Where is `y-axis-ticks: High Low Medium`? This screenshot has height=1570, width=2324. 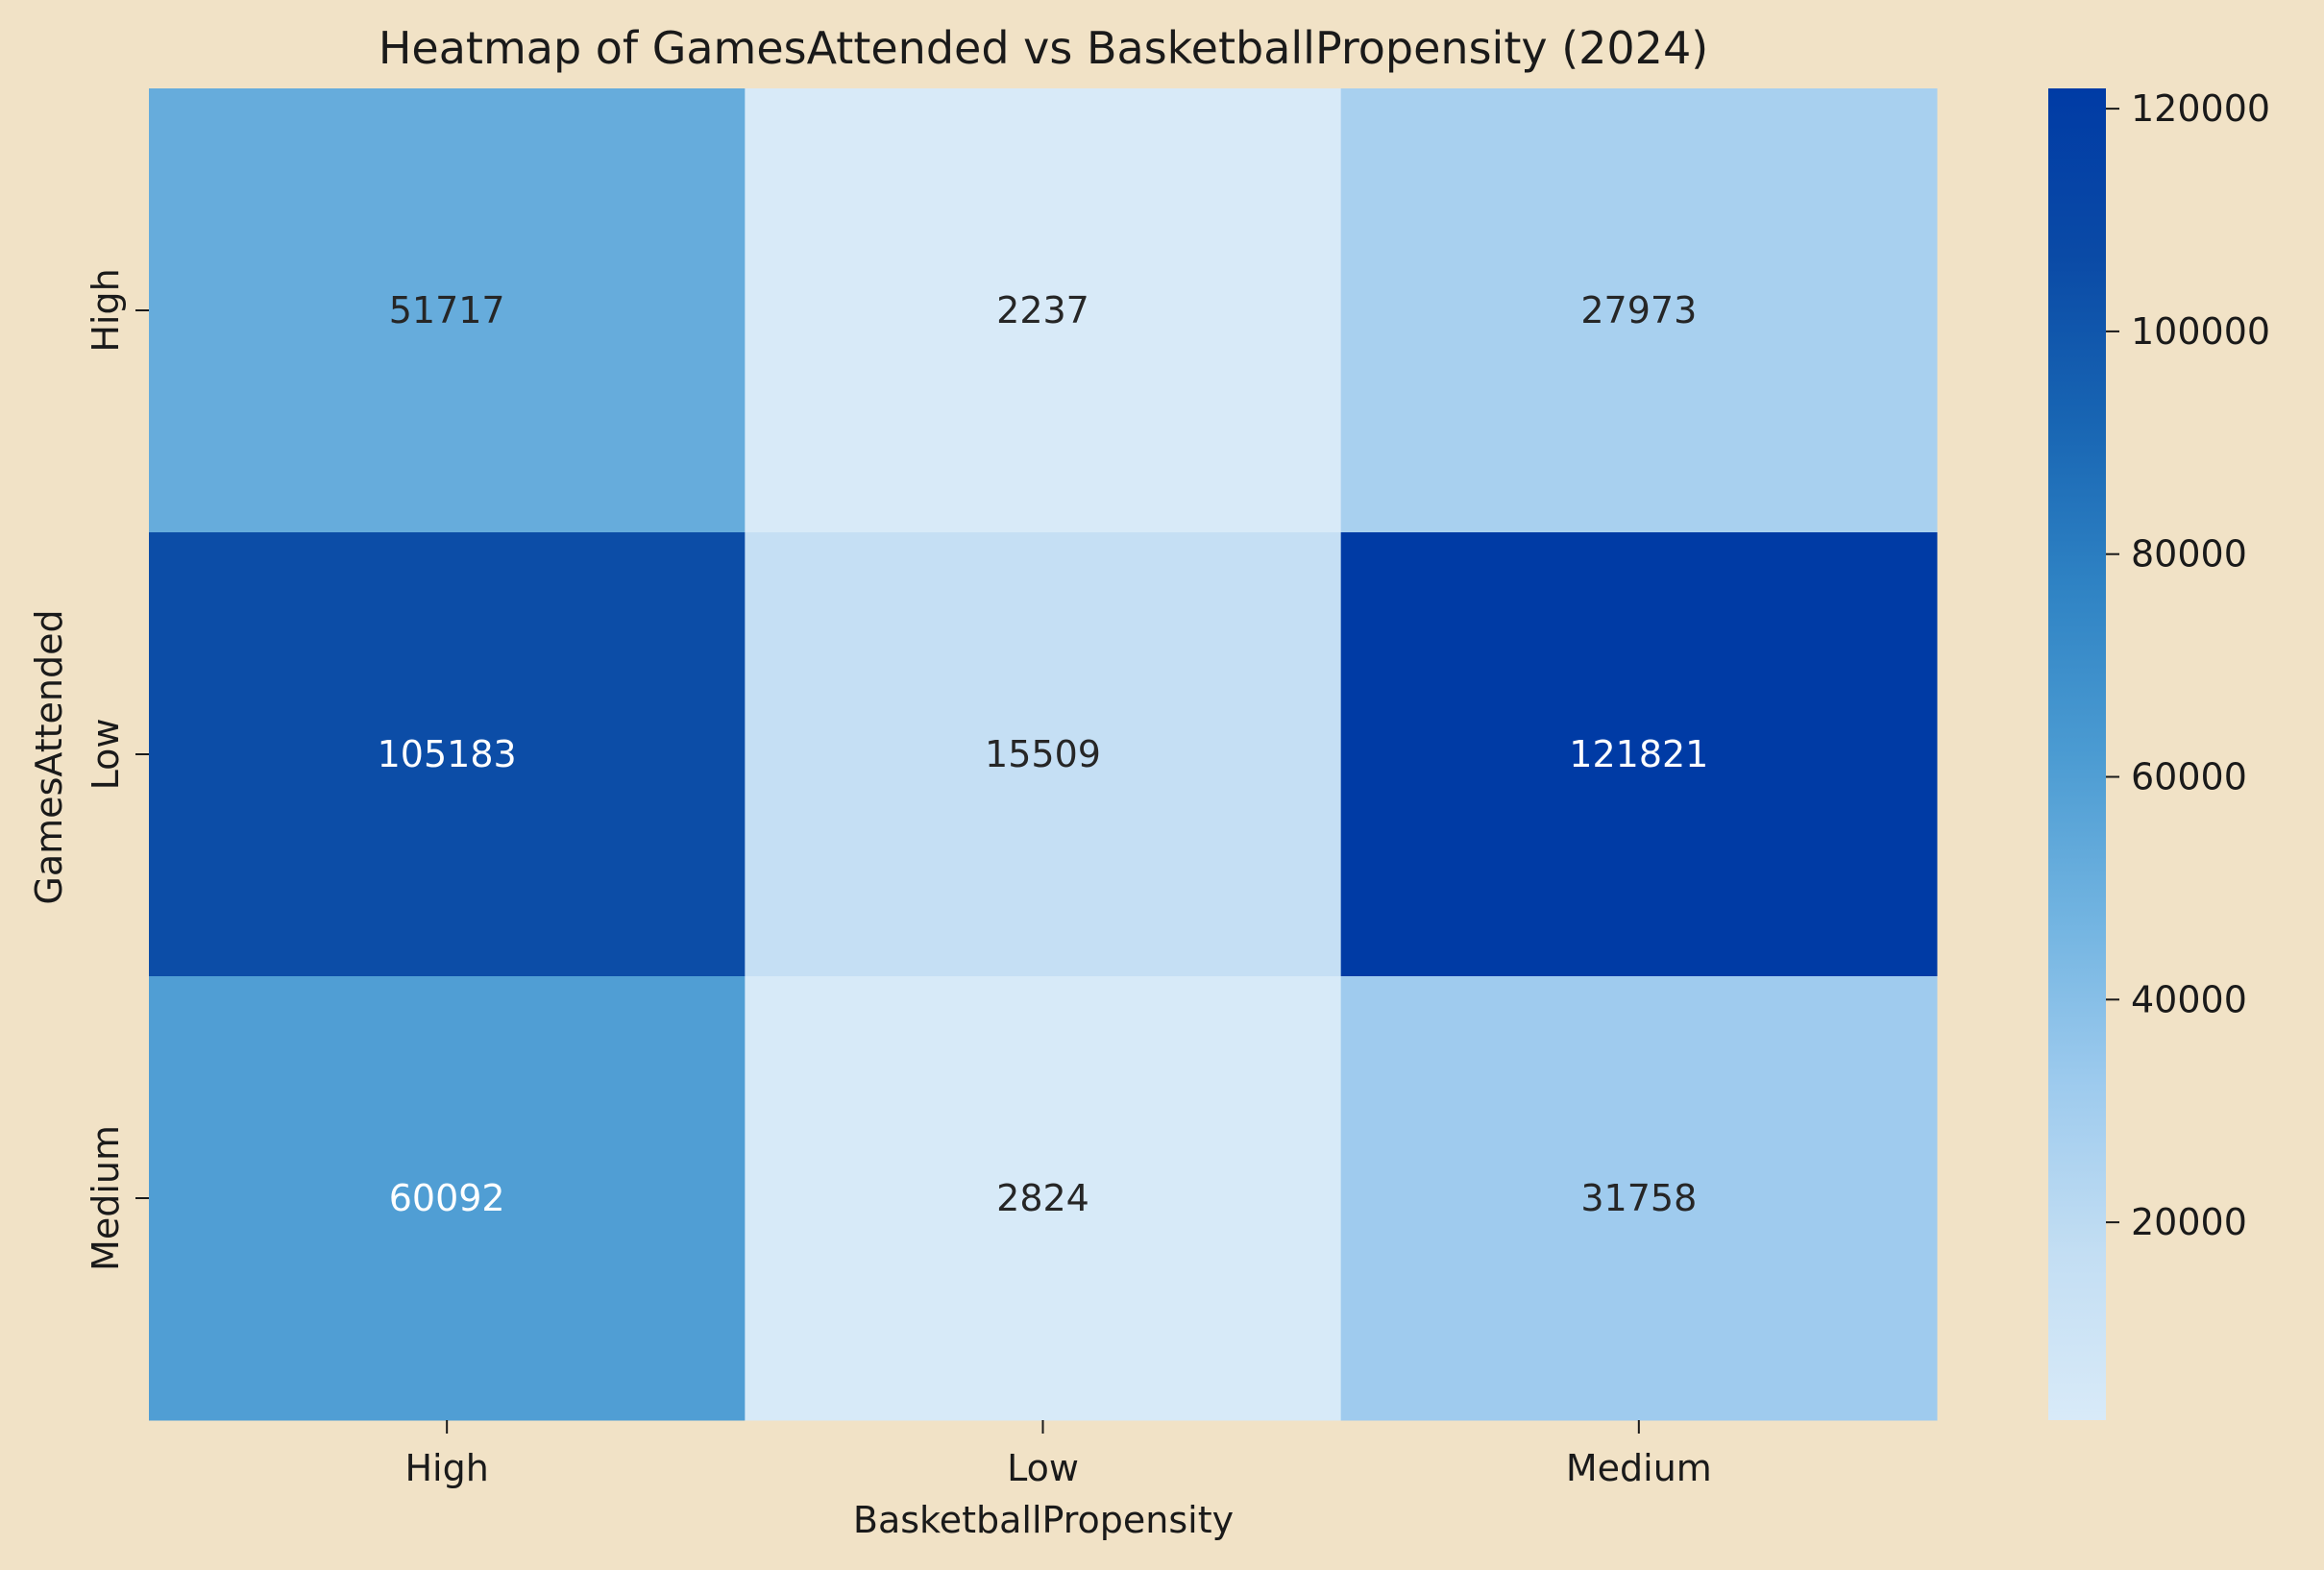 y-axis-ticks: High Low Medium is located at coordinates (117, 769).